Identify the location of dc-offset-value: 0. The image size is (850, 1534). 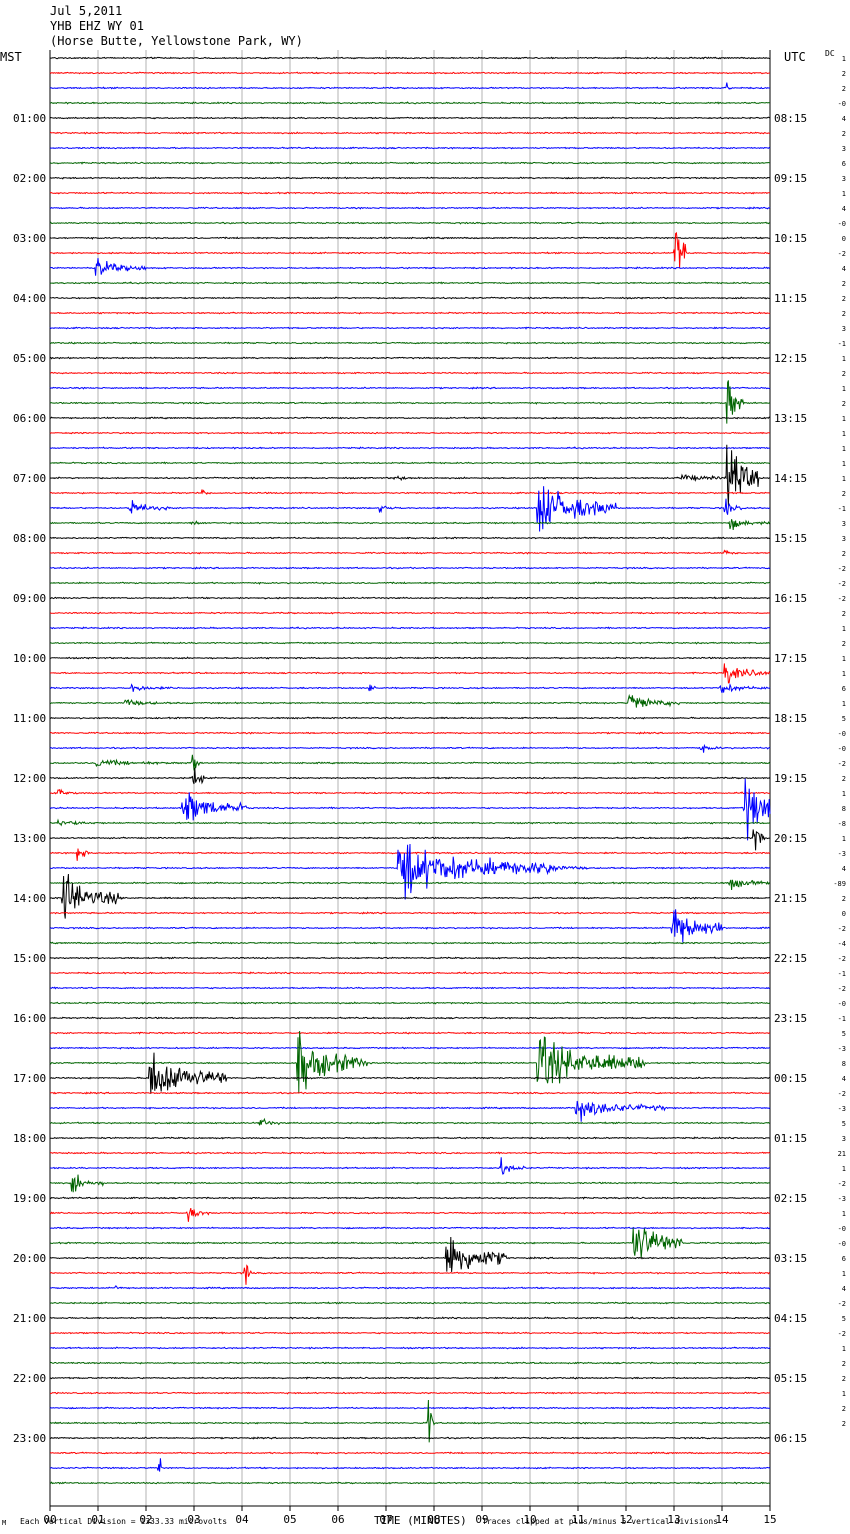
(844, 239).